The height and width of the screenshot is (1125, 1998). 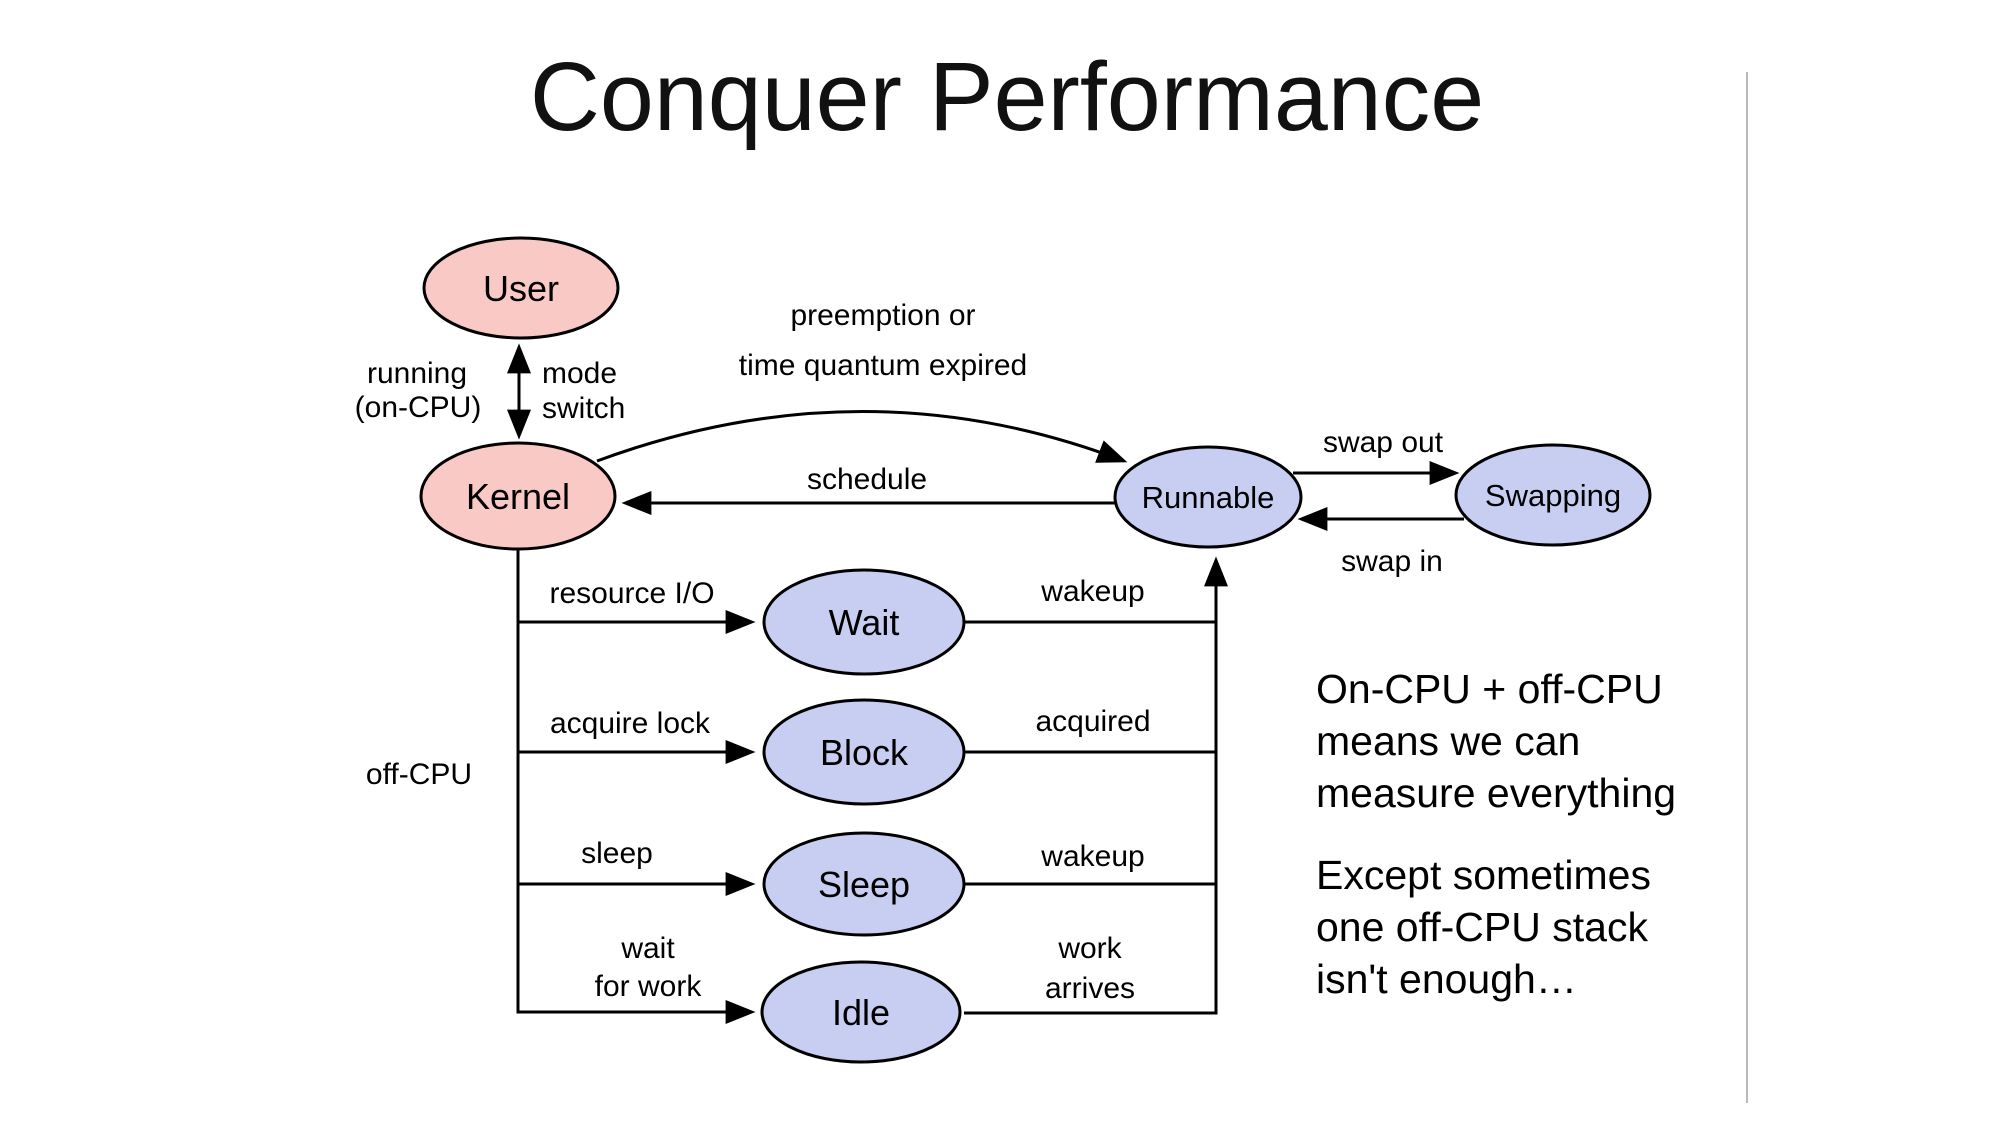 I want to click on arrow-preemption, so click(x=862, y=436).